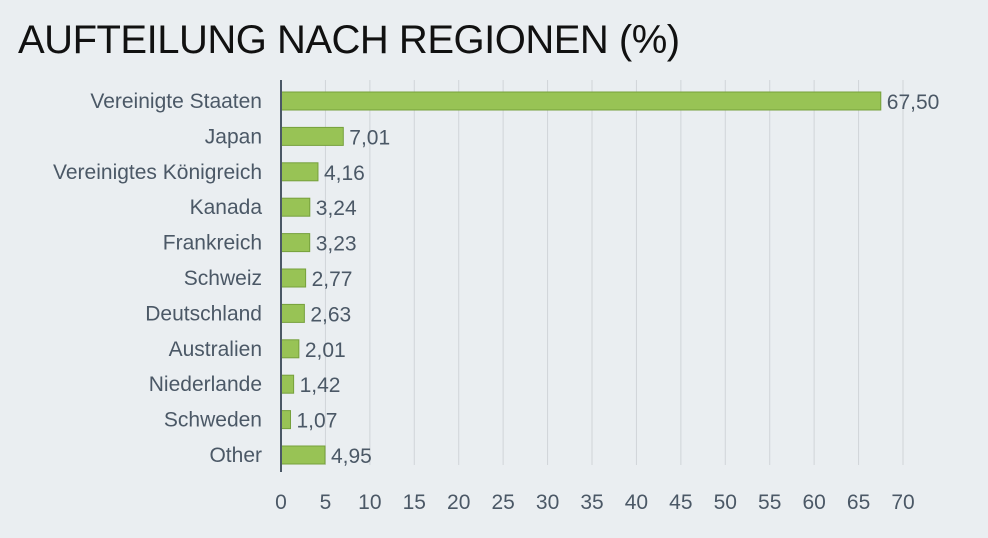 The height and width of the screenshot is (538, 988). What do you see at coordinates (317, 421) in the screenshot?
I see `data-label: 1,07` at bounding box center [317, 421].